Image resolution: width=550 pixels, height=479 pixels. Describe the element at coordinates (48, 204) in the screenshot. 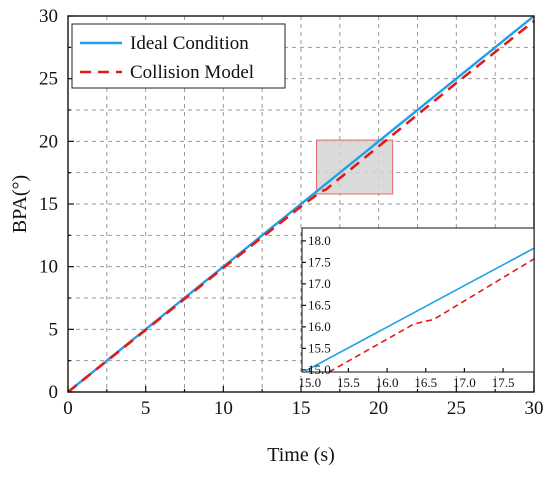

I see `y-tick-label: 15` at that location.